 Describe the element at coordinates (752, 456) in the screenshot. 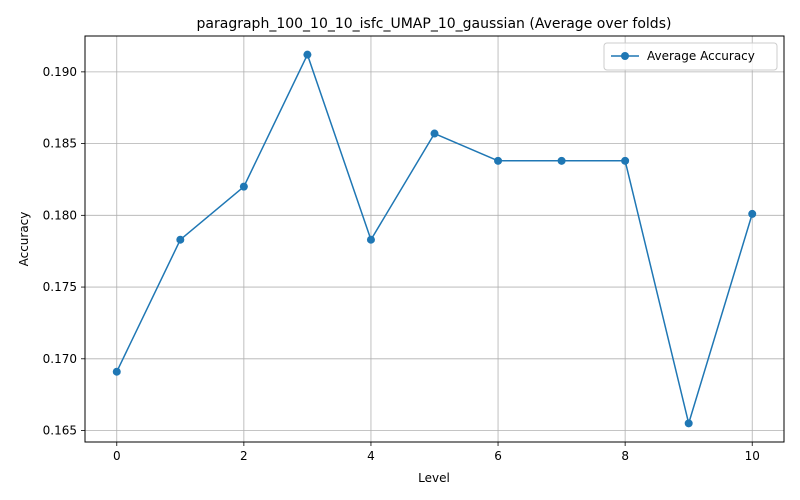

I see `x-tick-label: 10` at that location.